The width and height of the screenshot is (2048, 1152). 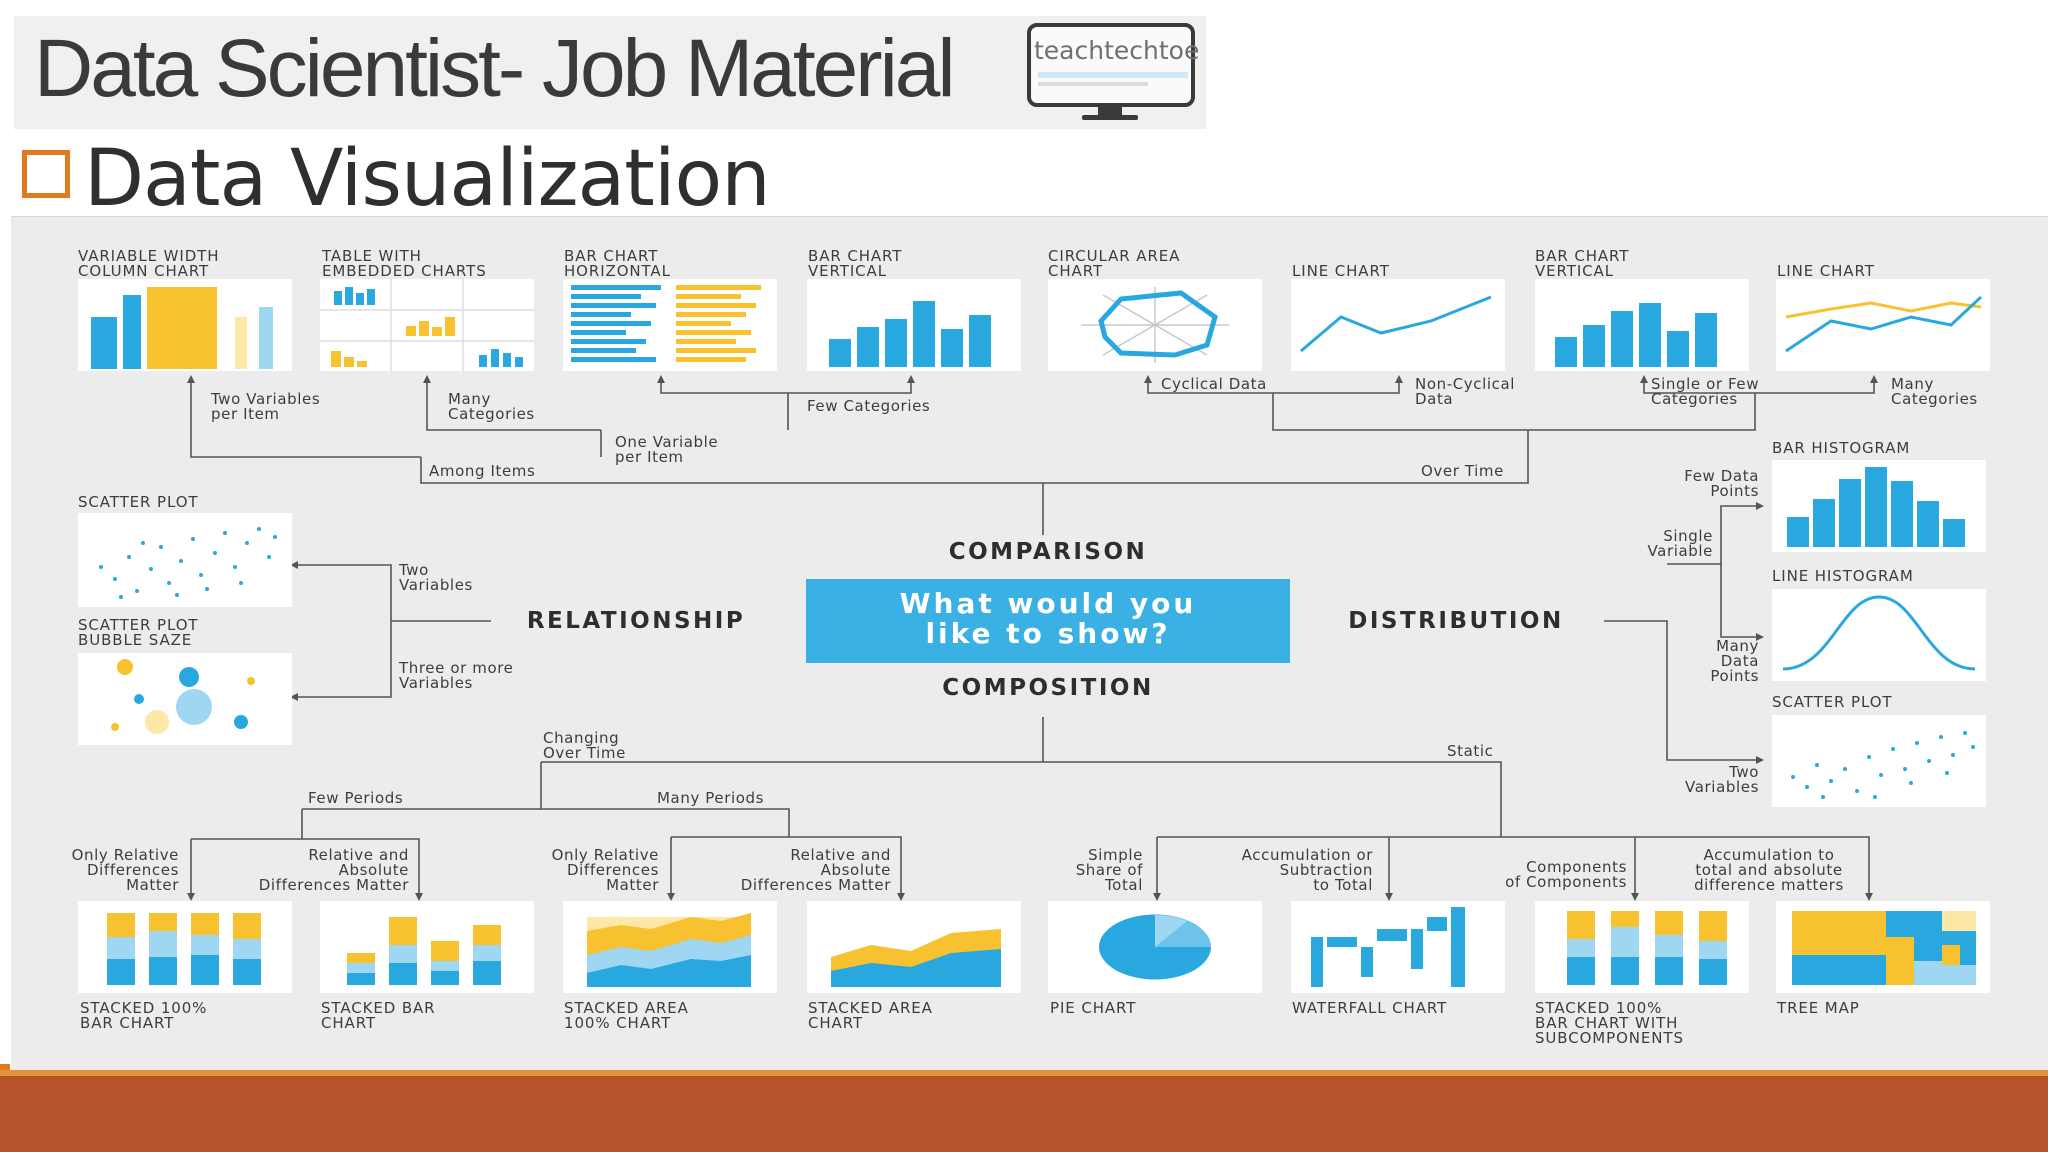 I want to click on thumb-waterfall-chart, so click(x=1398, y=947).